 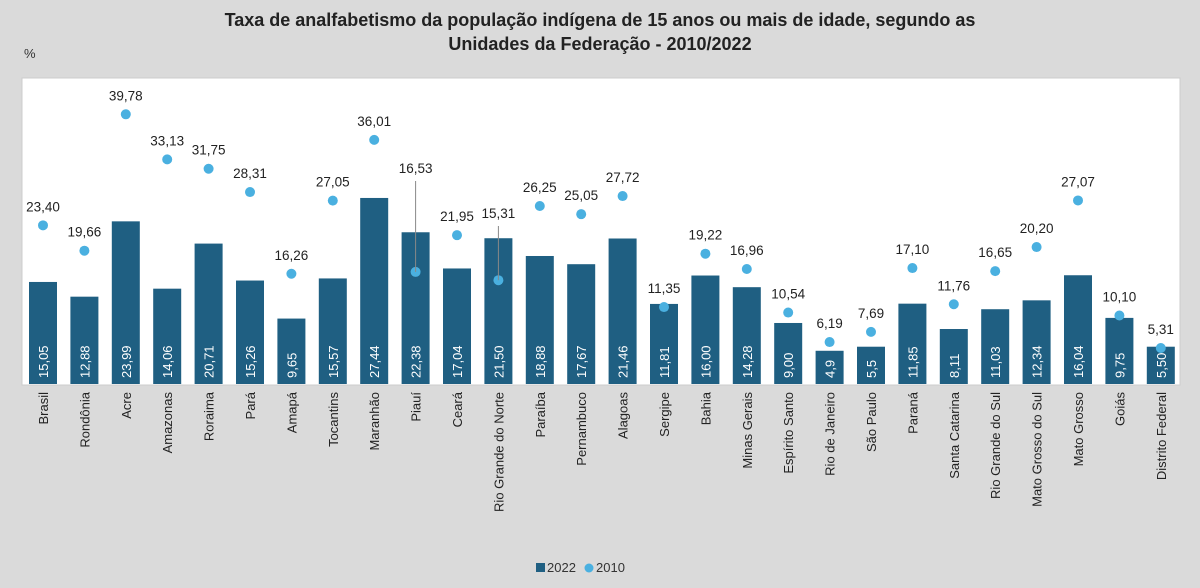 What do you see at coordinates (580, 567) in the screenshot?
I see `legend: 2022 2010` at bounding box center [580, 567].